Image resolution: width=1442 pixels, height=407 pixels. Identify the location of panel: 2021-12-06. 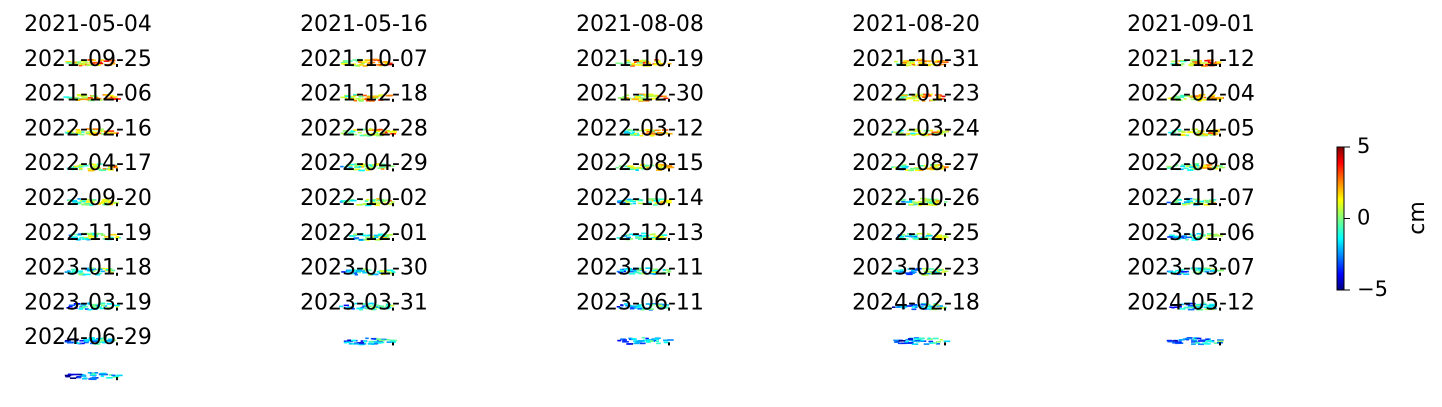
(88, 109).